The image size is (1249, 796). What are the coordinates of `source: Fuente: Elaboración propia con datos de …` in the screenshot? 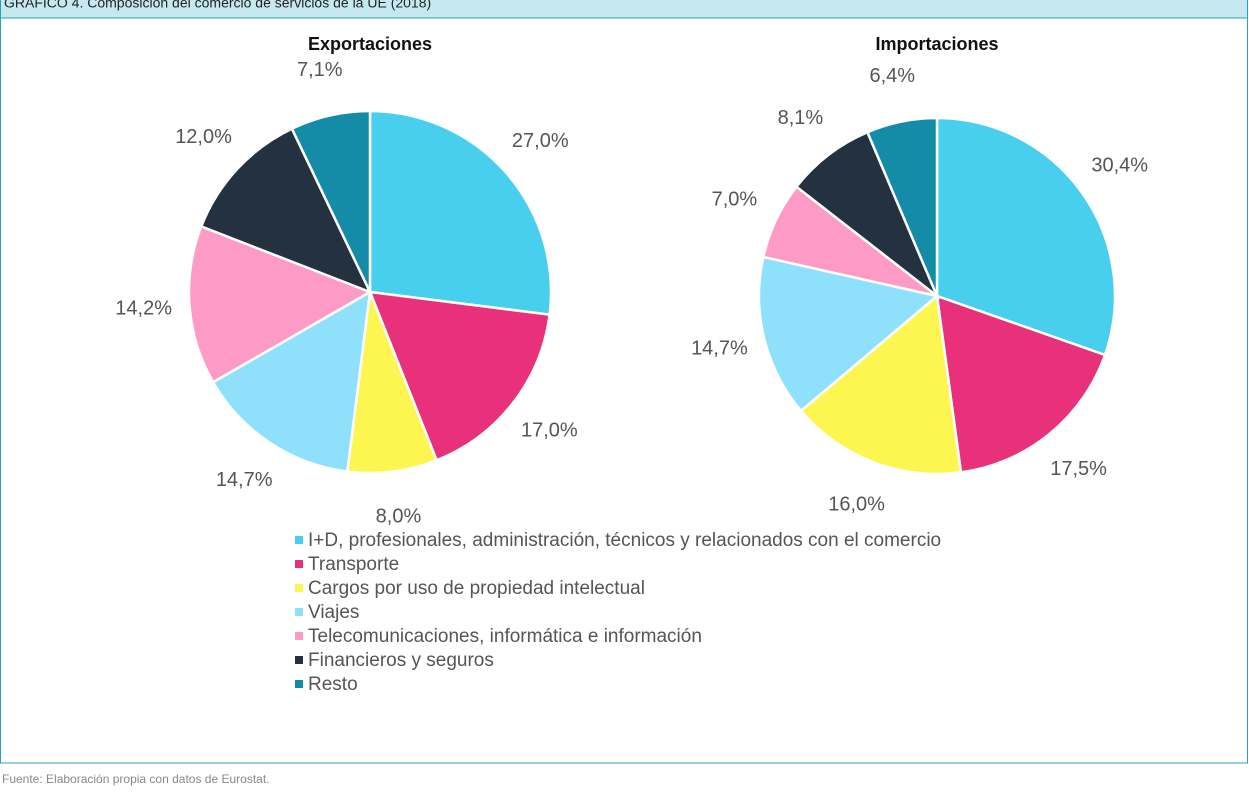 It's located at (136, 779).